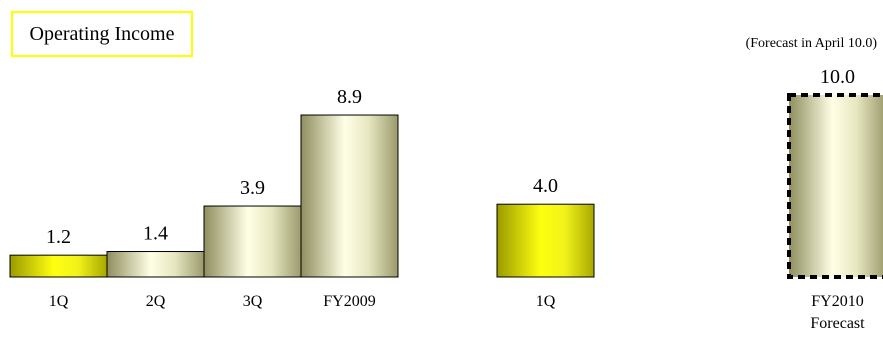  What do you see at coordinates (253, 301) in the screenshot?
I see `category-label: 3Q` at bounding box center [253, 301].